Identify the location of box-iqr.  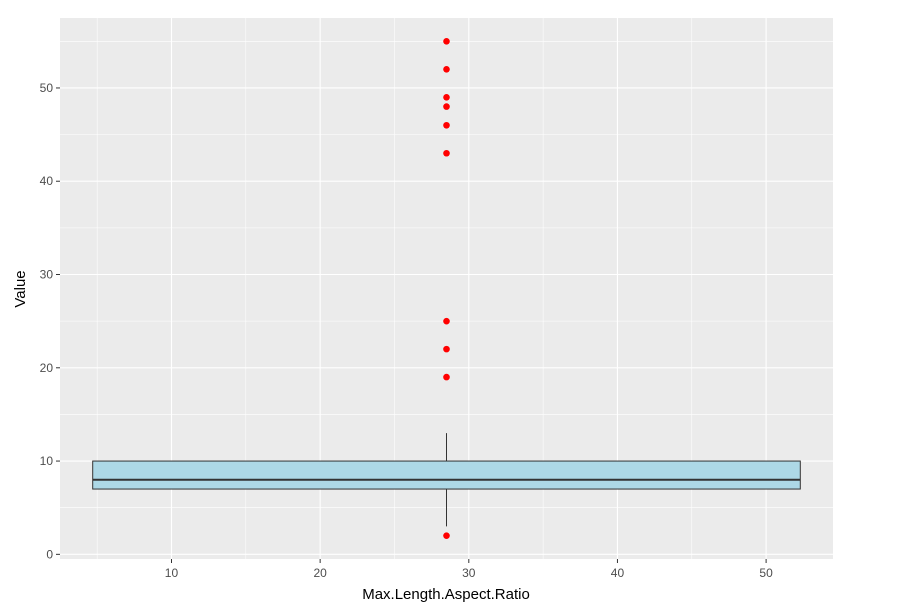
(446, 475).